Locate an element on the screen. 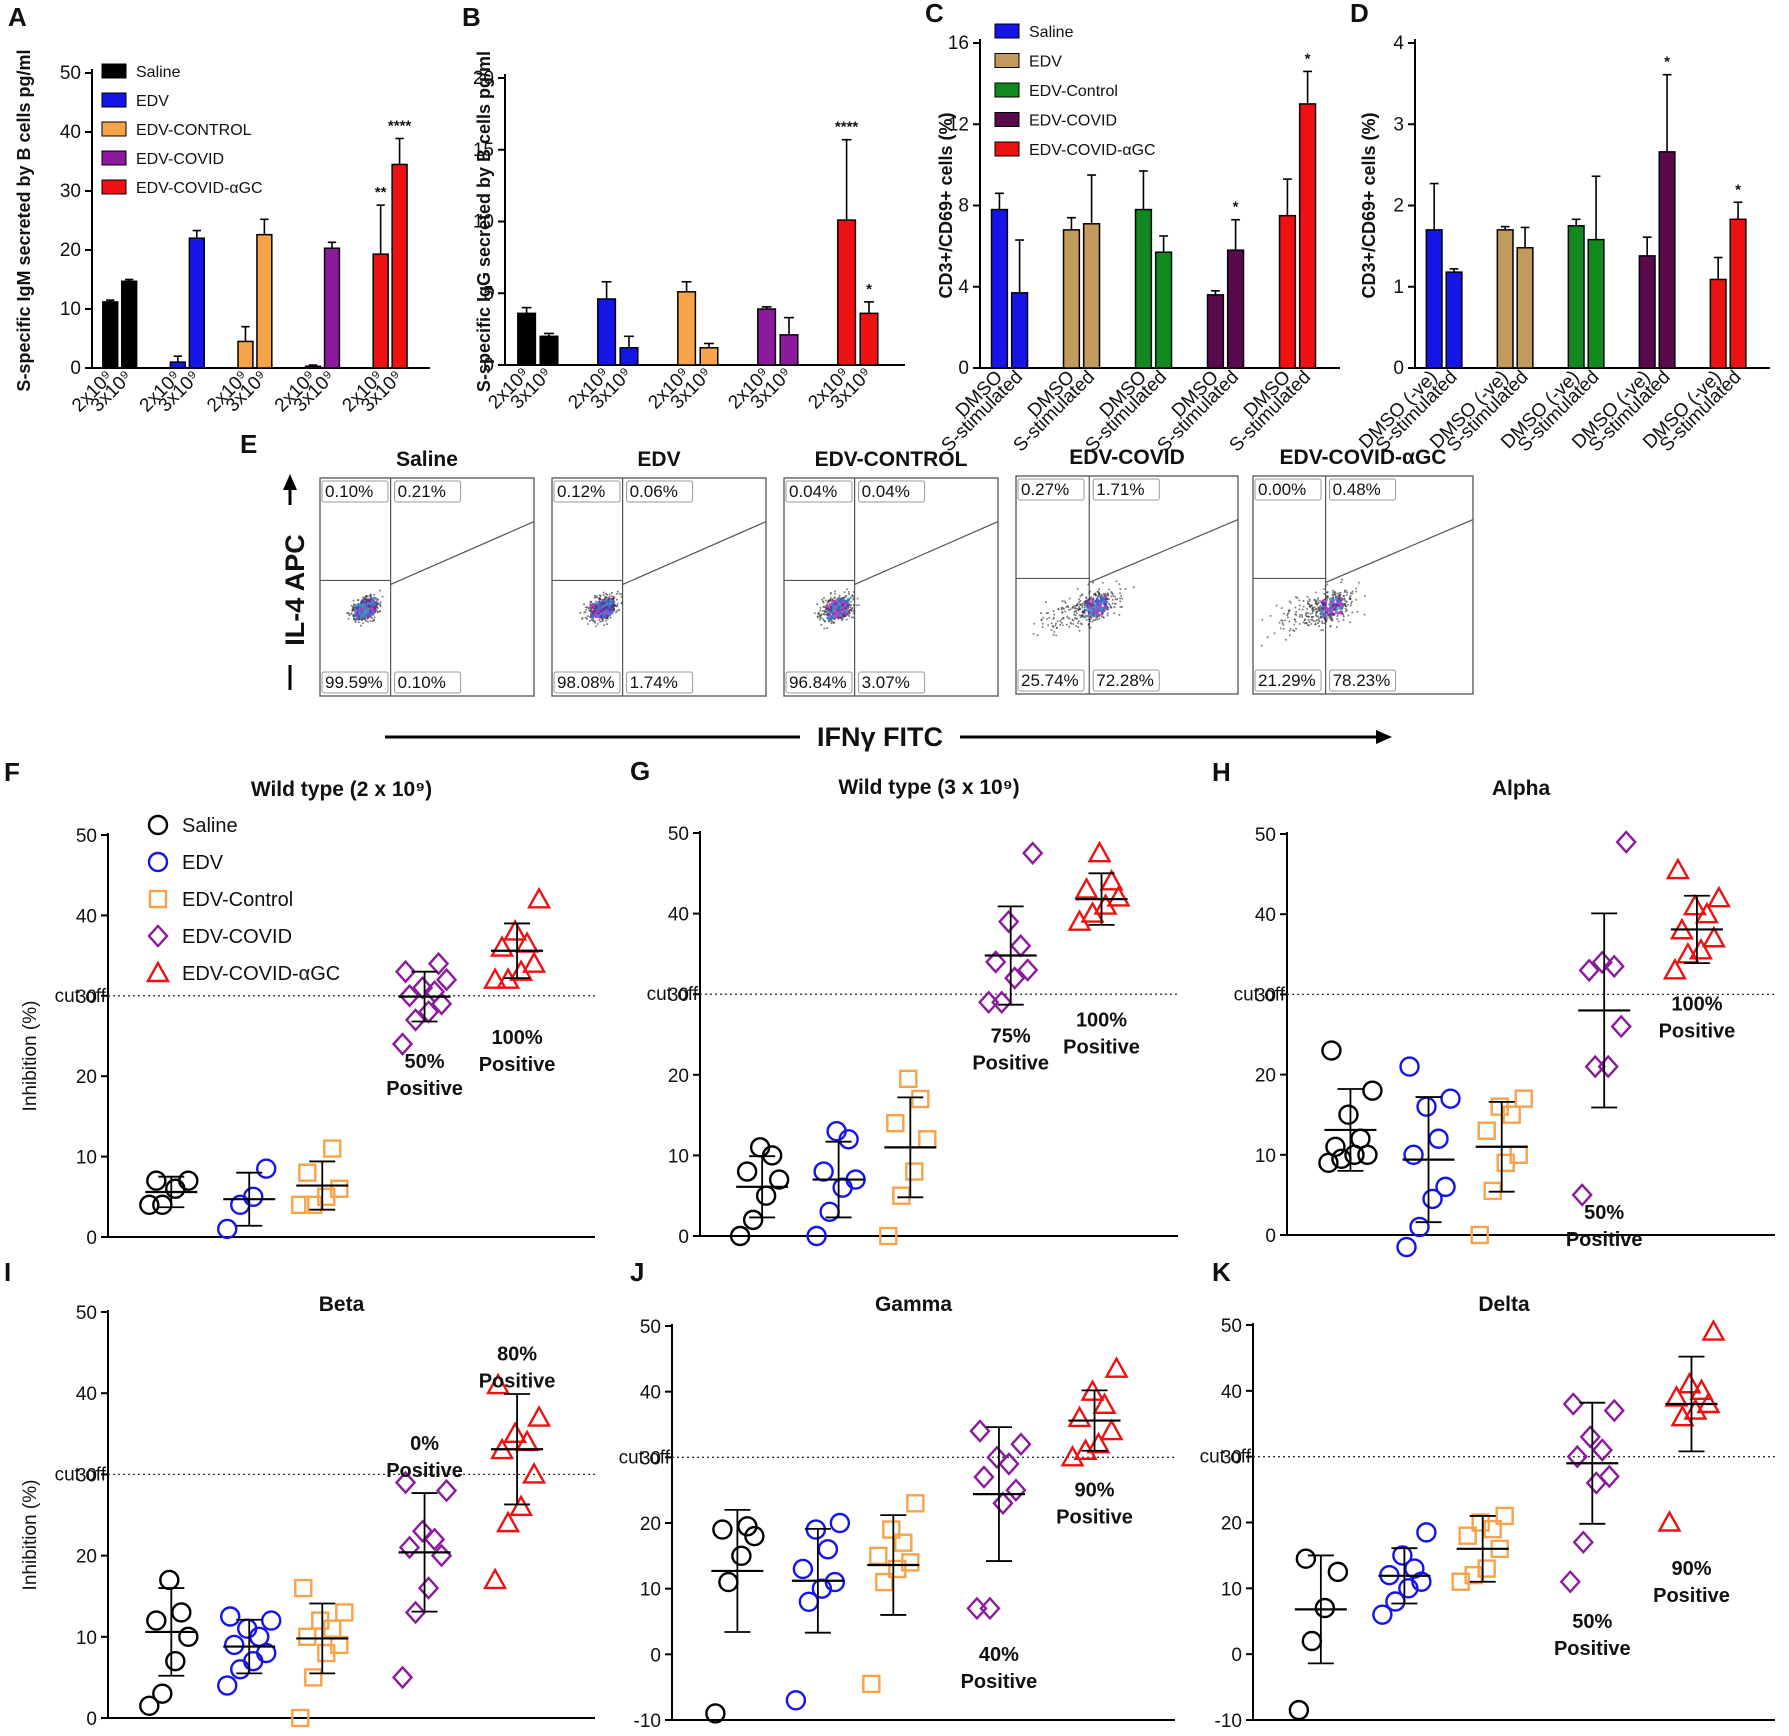  y-tick-label: 2 is located at coordinates (1398, 206).